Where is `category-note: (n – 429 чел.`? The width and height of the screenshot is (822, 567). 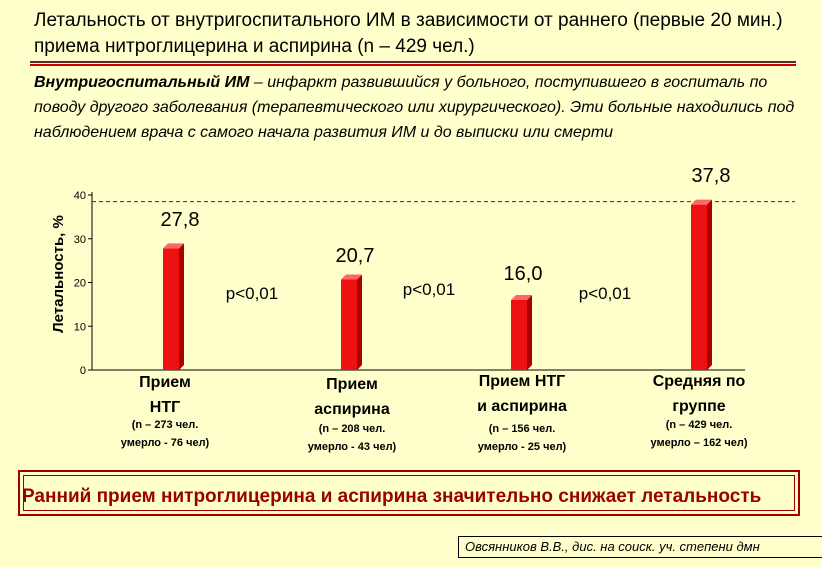
category-note: (n – 429 чел. is located at coordinates (699, 425).